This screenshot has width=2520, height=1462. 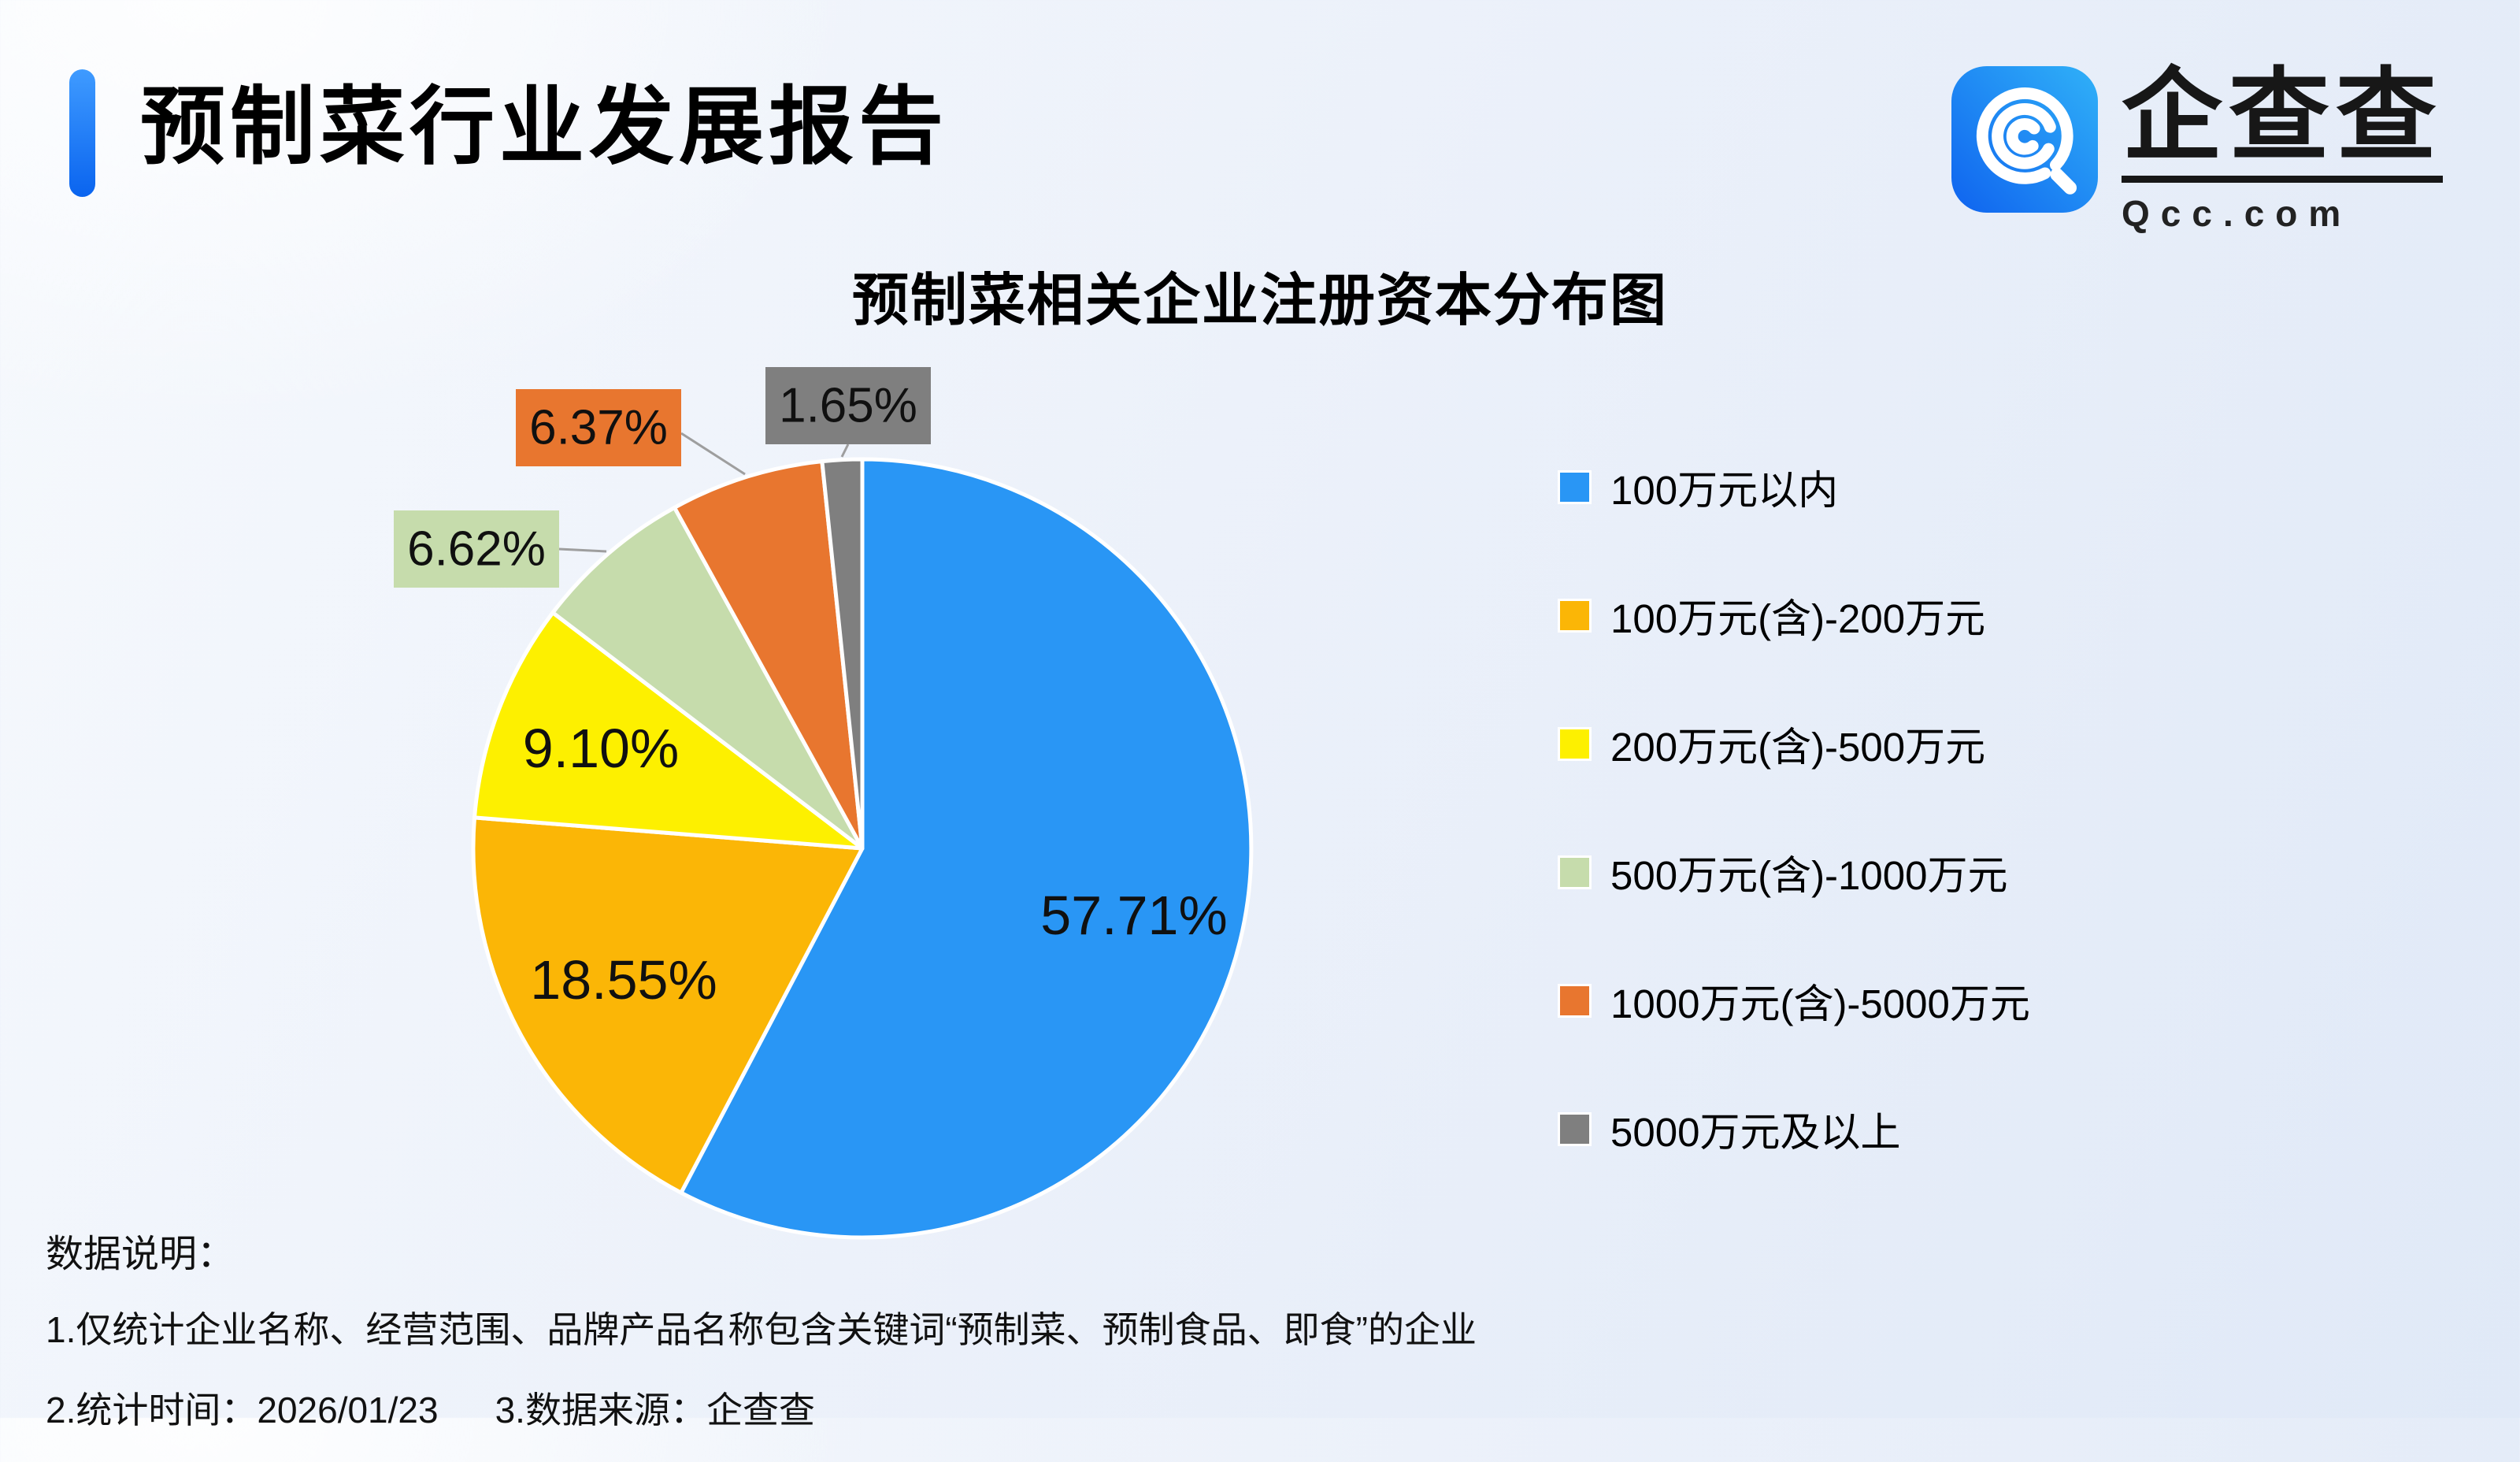 I want to click on notes-data-source: 3.数据来源：企查查, so click(x=655, y=1410).